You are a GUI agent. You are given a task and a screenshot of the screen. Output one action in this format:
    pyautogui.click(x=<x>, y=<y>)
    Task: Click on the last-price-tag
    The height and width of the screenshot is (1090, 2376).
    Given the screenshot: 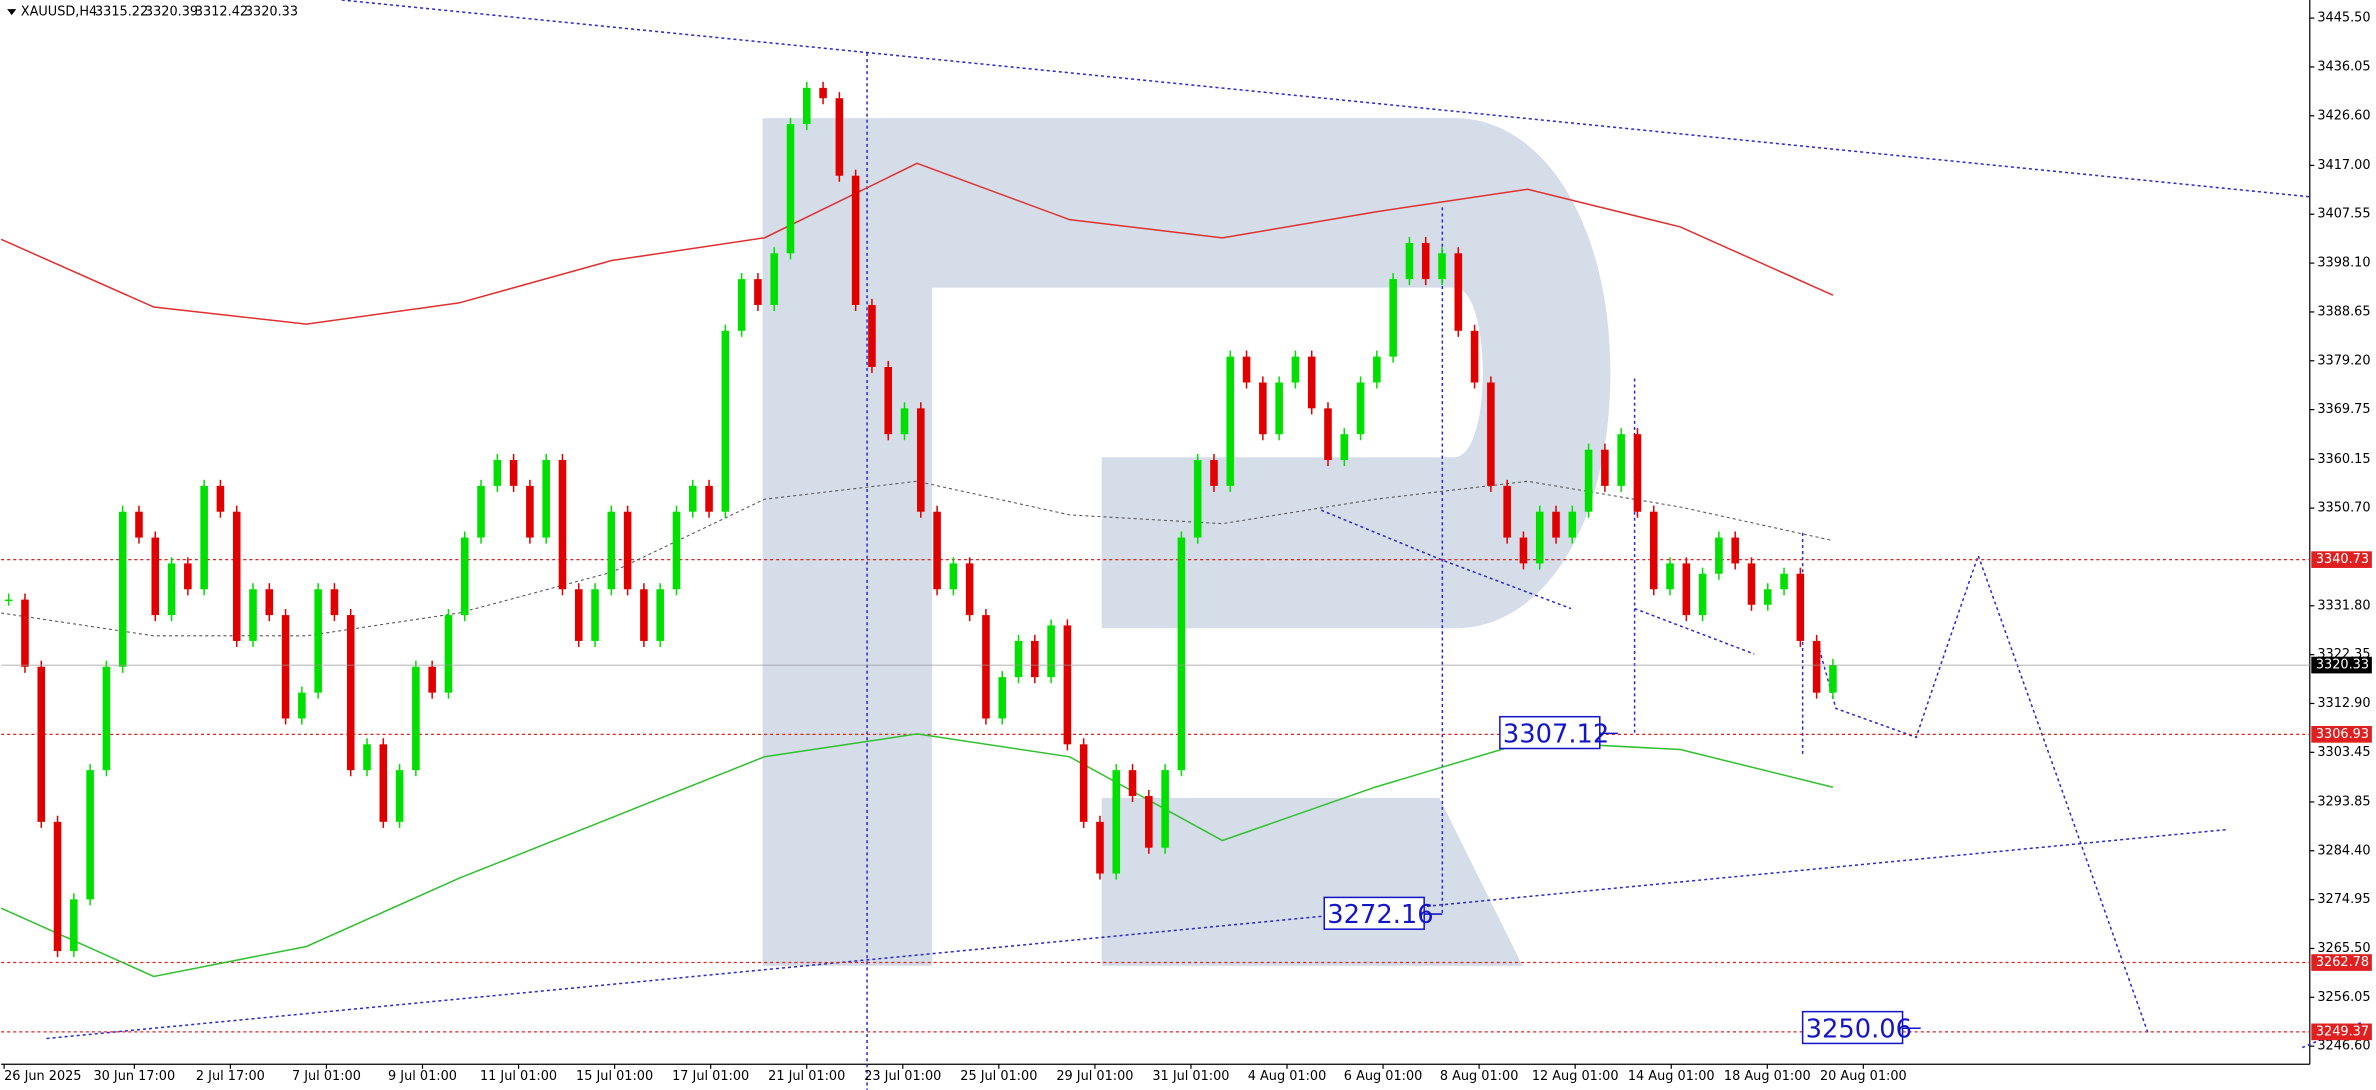 What is the action you would take?
    pyautogui.click(x=2341, y=665)
    